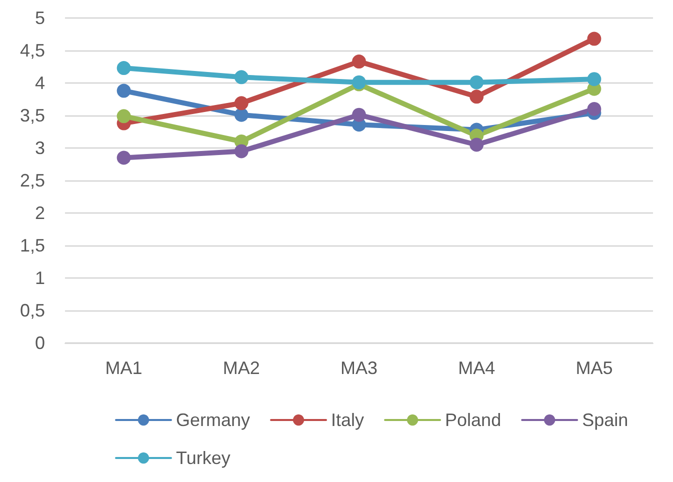 The height and width of the screenshot is (482, 673). What do you see at coordinates (473, 420) in the screenshot?
I see `legend-label: Poland` at bounding box center [473, 420].